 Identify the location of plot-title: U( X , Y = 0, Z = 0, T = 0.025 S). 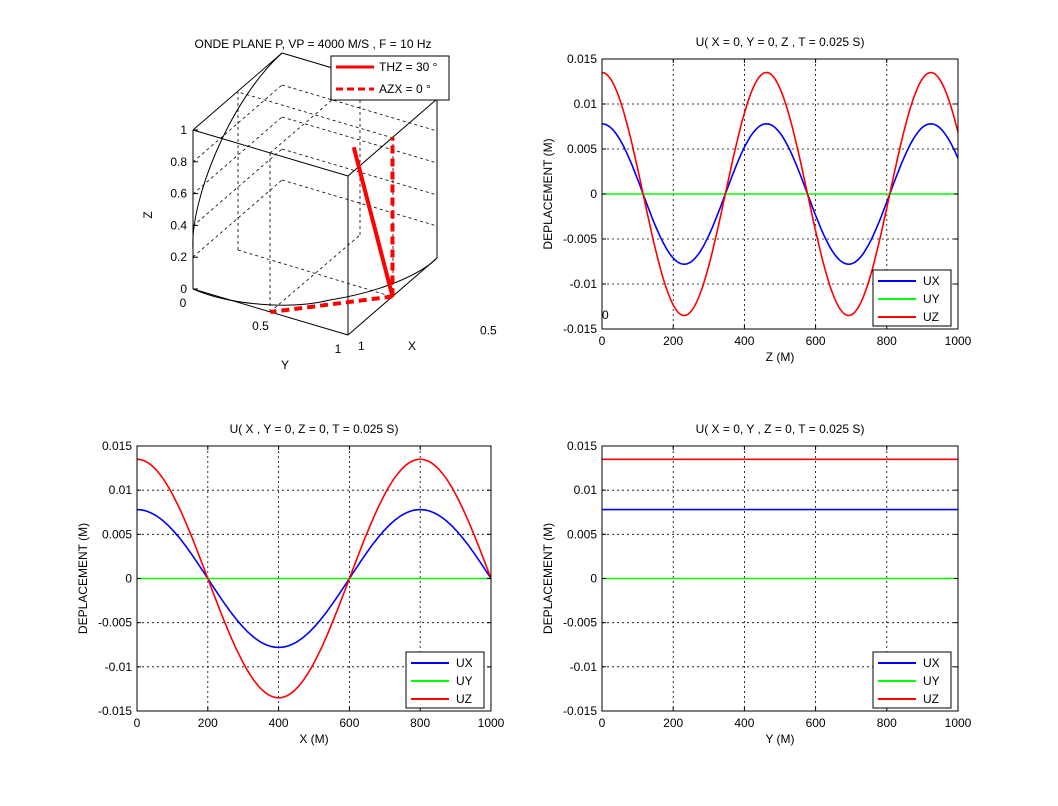
(314, 429).